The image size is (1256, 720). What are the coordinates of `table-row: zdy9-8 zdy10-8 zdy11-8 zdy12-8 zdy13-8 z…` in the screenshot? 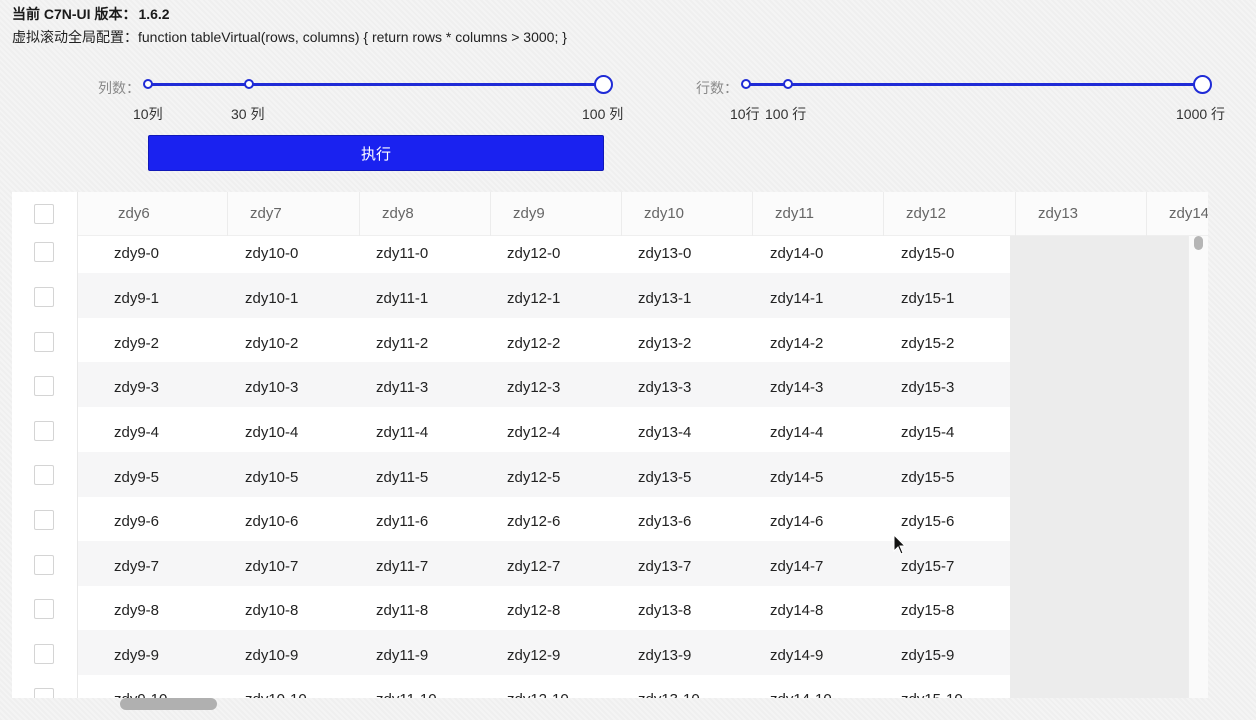 It's located at (544, 607).